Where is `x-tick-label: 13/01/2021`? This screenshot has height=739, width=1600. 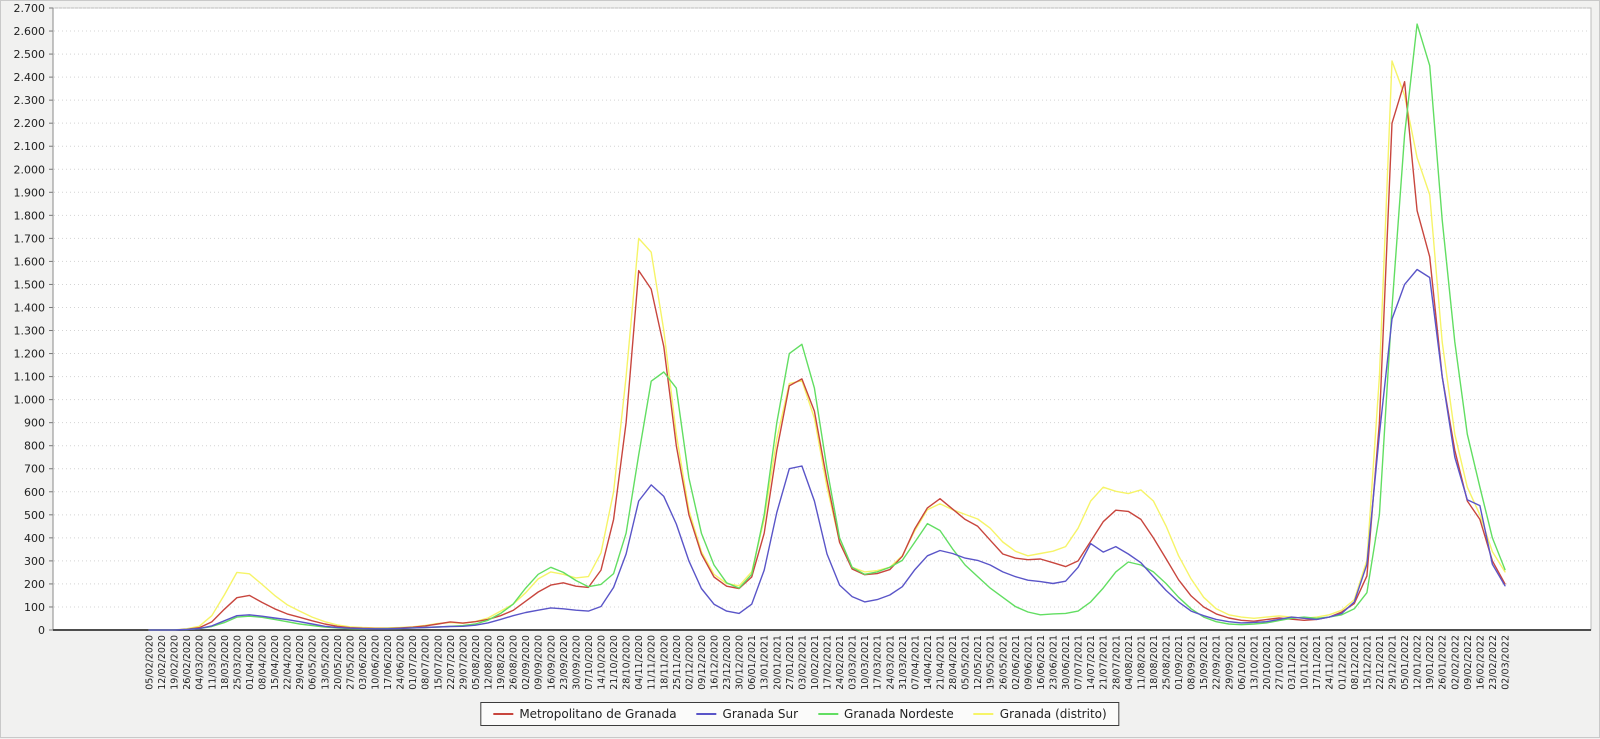
x-tick-label: 13/01/2021 is located at coordinates (765, 662).